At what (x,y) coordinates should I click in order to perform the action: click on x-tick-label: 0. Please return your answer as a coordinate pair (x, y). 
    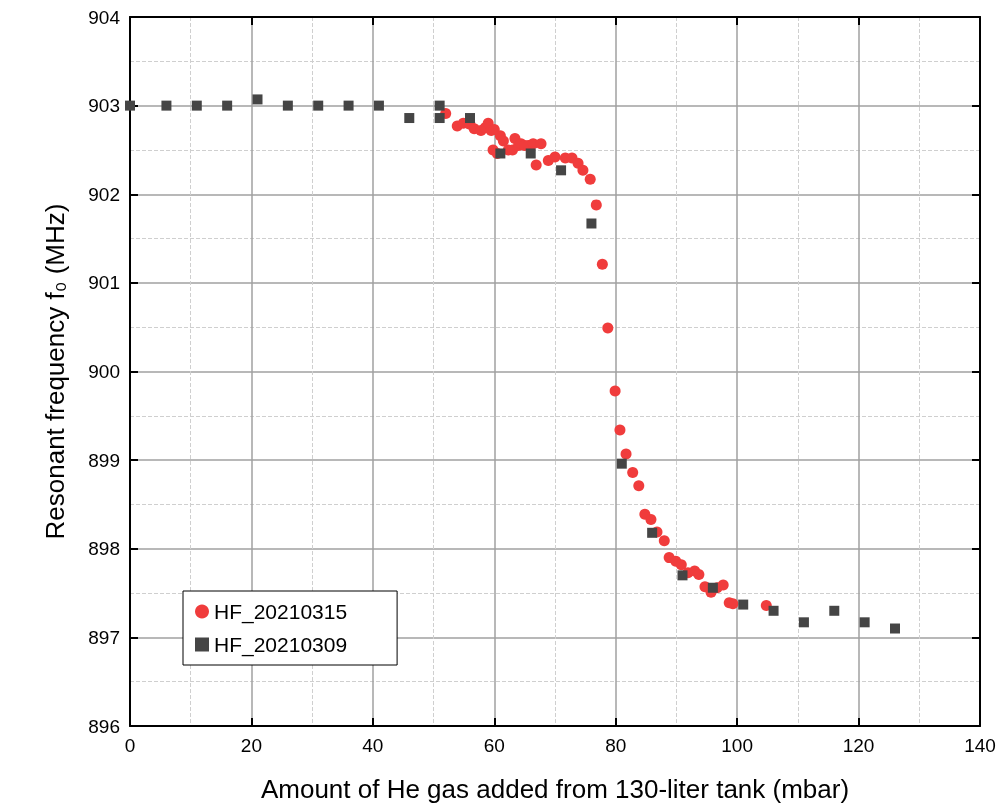
    Looking at the image, I should click on (130, 745).